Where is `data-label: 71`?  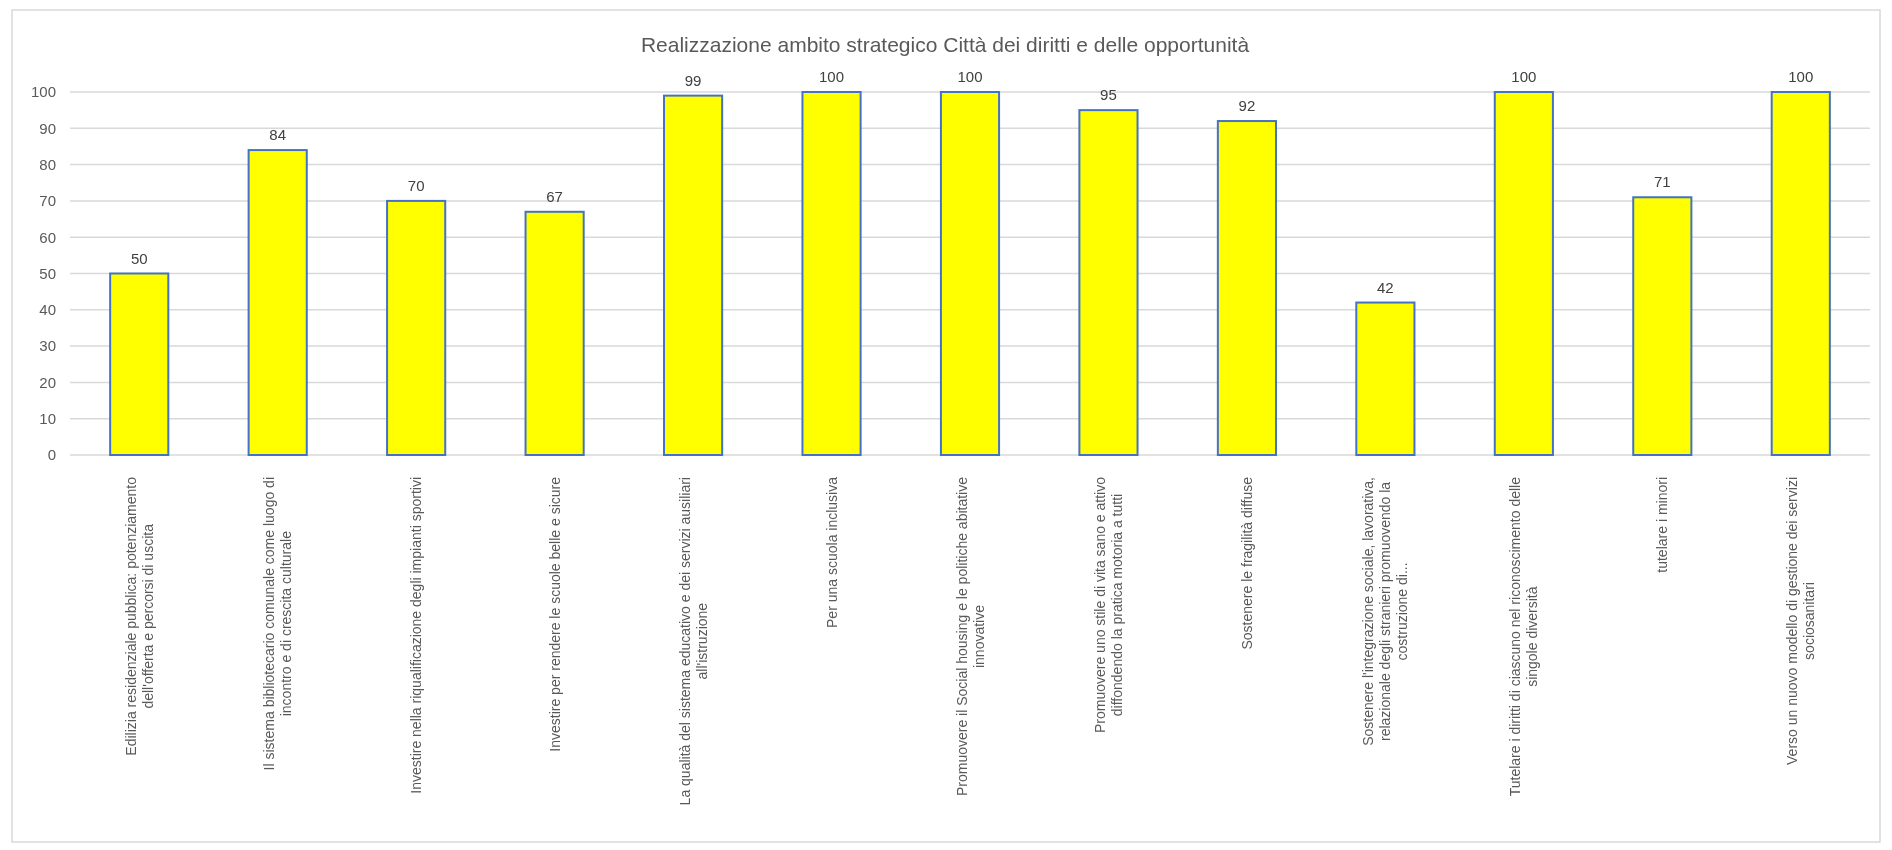
data-label: 71 is located at coordinates (1662, 182).